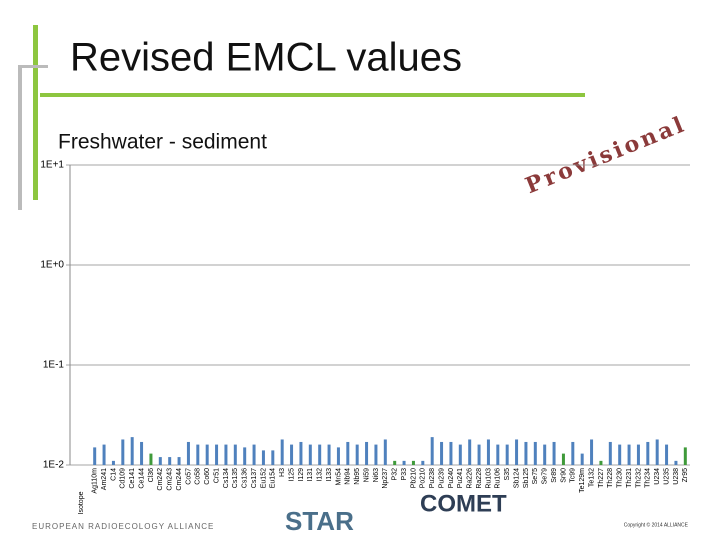  I want to click on x-tick-label: Cm244, so click(179, 479).